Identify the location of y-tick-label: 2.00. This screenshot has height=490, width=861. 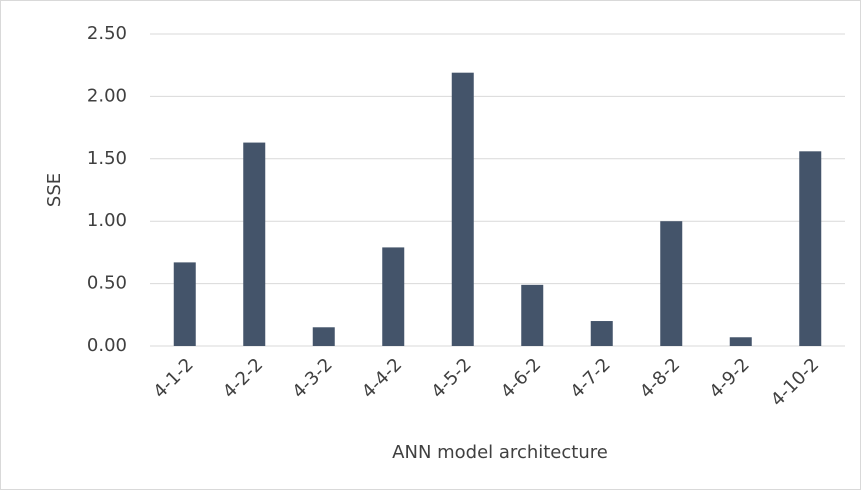
(107, 95).